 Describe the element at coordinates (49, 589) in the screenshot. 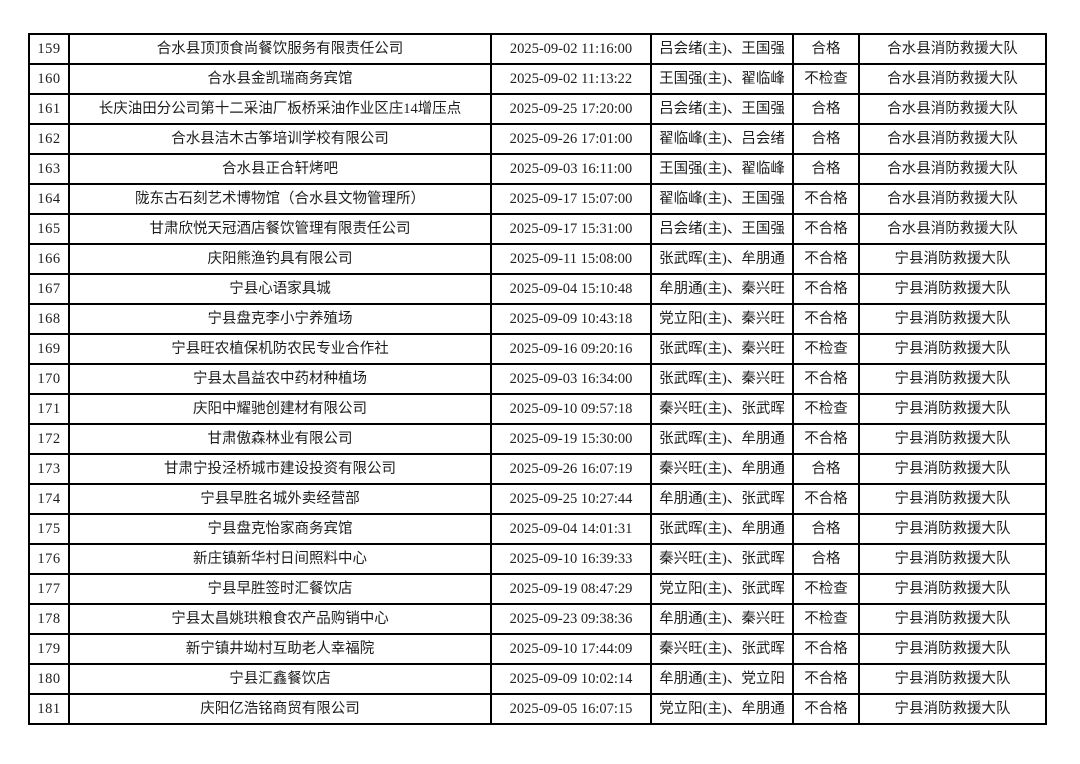

I see `row-number-cell: 177` at that location.